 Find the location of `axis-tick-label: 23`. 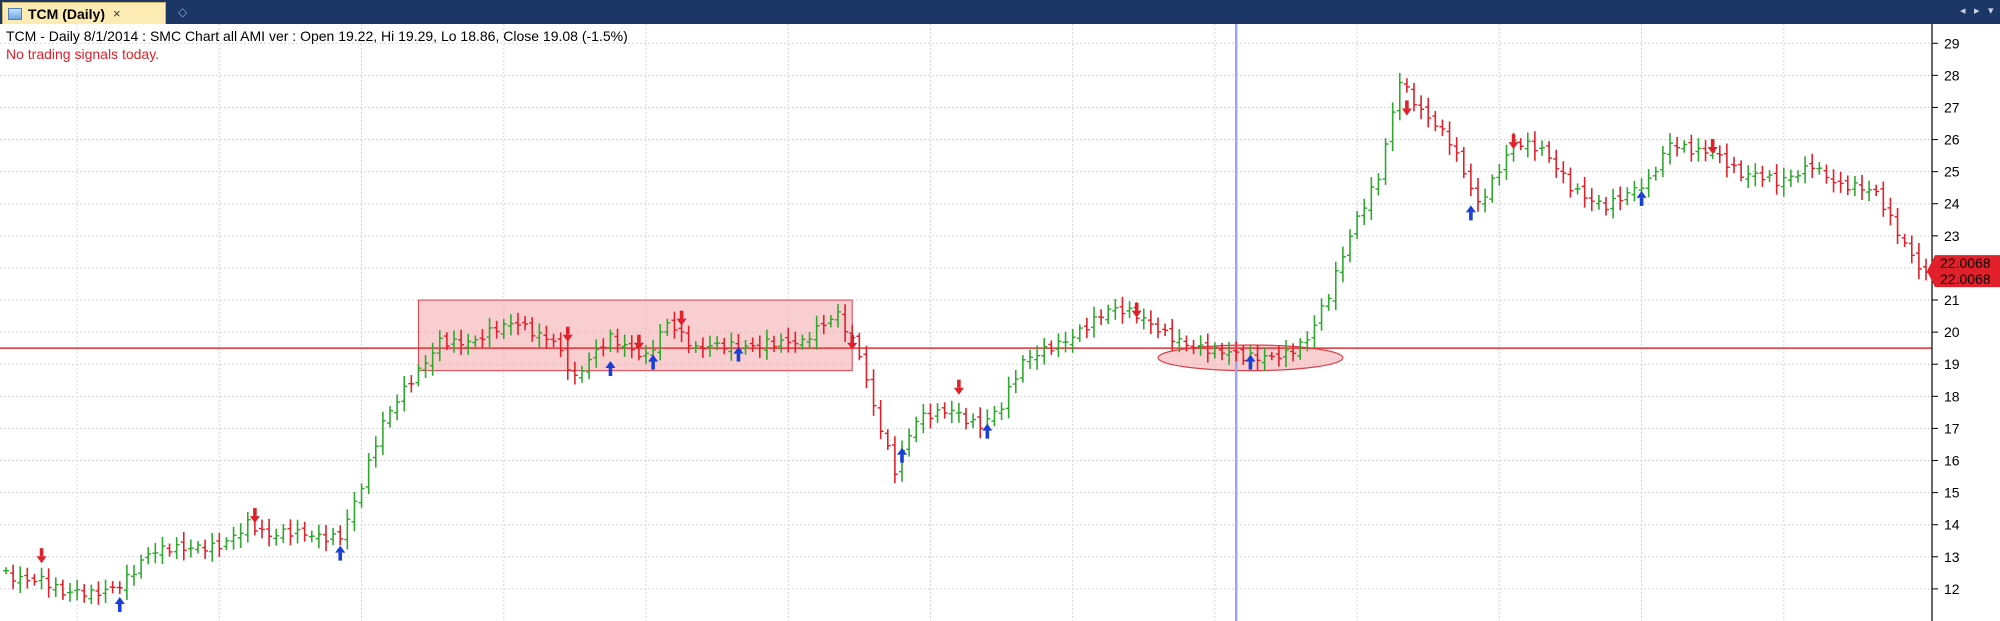

axis-tick-label: 23 is located at coordinates (1952, 236).